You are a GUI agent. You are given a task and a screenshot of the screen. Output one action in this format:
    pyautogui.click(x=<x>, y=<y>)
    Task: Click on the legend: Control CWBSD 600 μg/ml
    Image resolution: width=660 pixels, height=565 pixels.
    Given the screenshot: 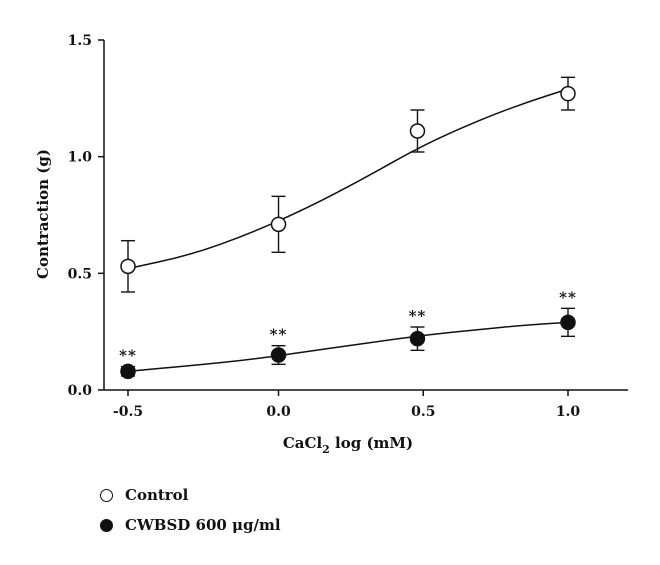 What is the action you would take?
    pyautogui.click(x=190, y=510)
    